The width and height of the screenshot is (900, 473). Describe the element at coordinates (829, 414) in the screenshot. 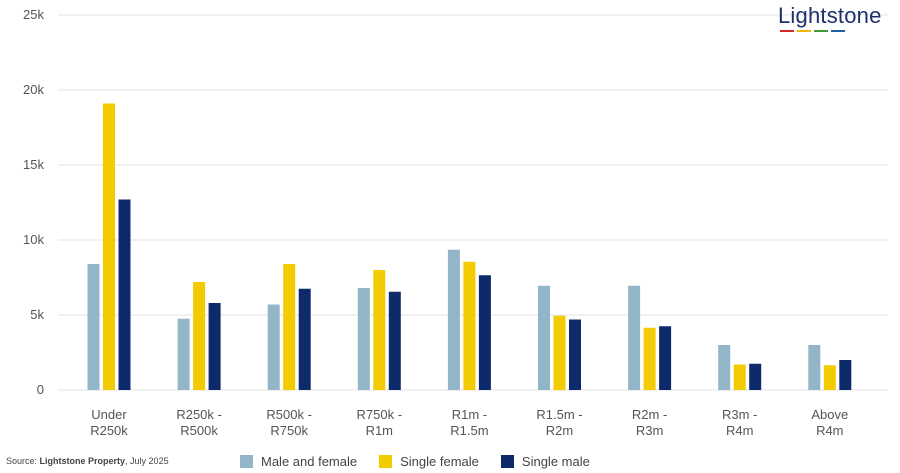

I see `x-tick-label-line: Above` at that location.